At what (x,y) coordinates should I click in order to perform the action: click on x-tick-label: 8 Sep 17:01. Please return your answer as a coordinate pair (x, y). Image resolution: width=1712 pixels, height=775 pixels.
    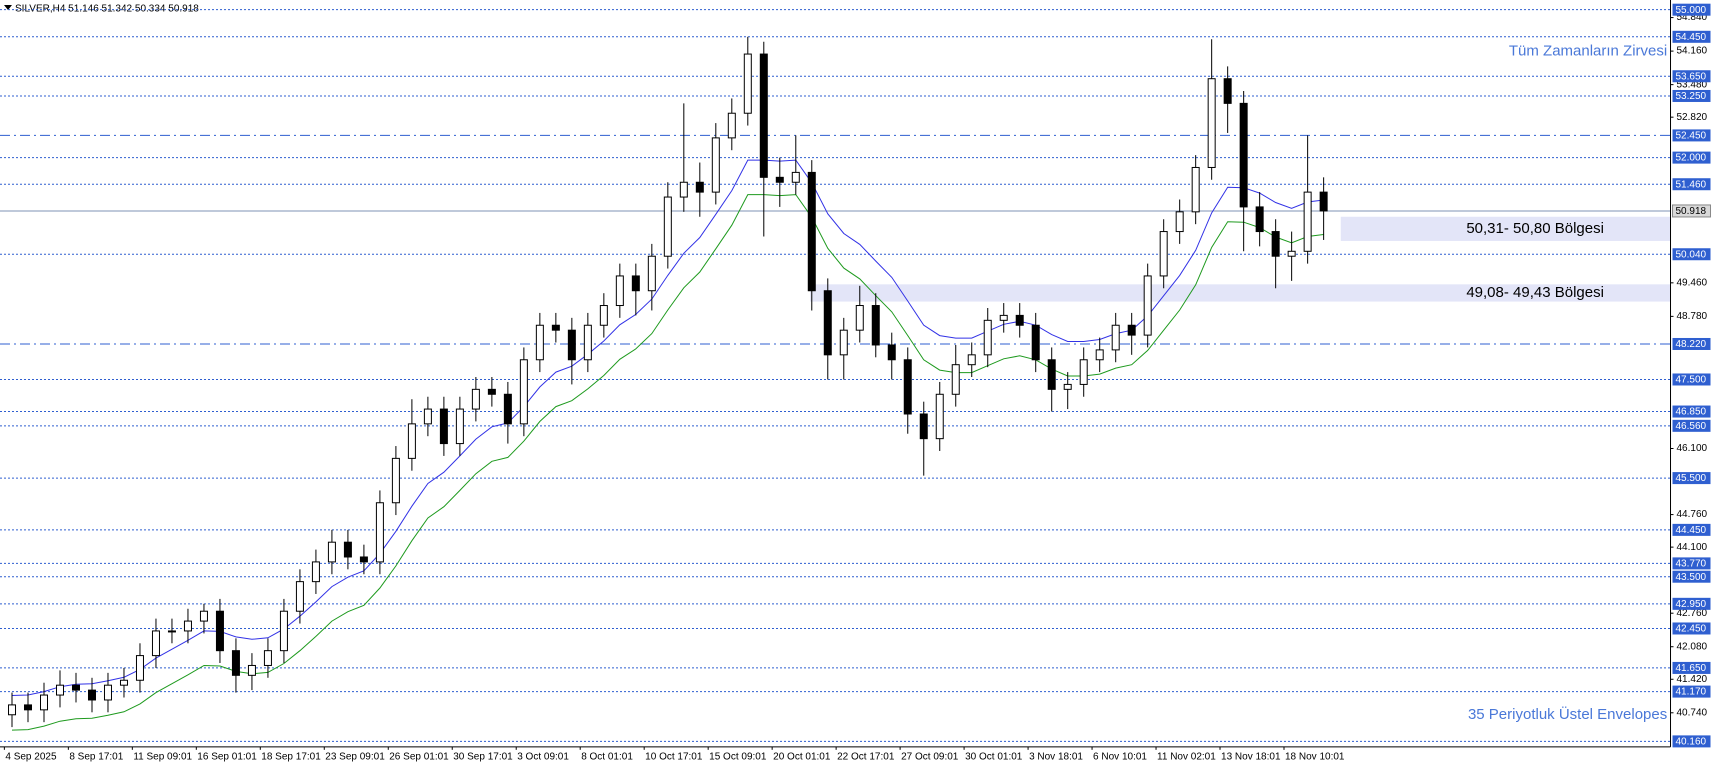
    Looking at the image, I should click on (96, 756).